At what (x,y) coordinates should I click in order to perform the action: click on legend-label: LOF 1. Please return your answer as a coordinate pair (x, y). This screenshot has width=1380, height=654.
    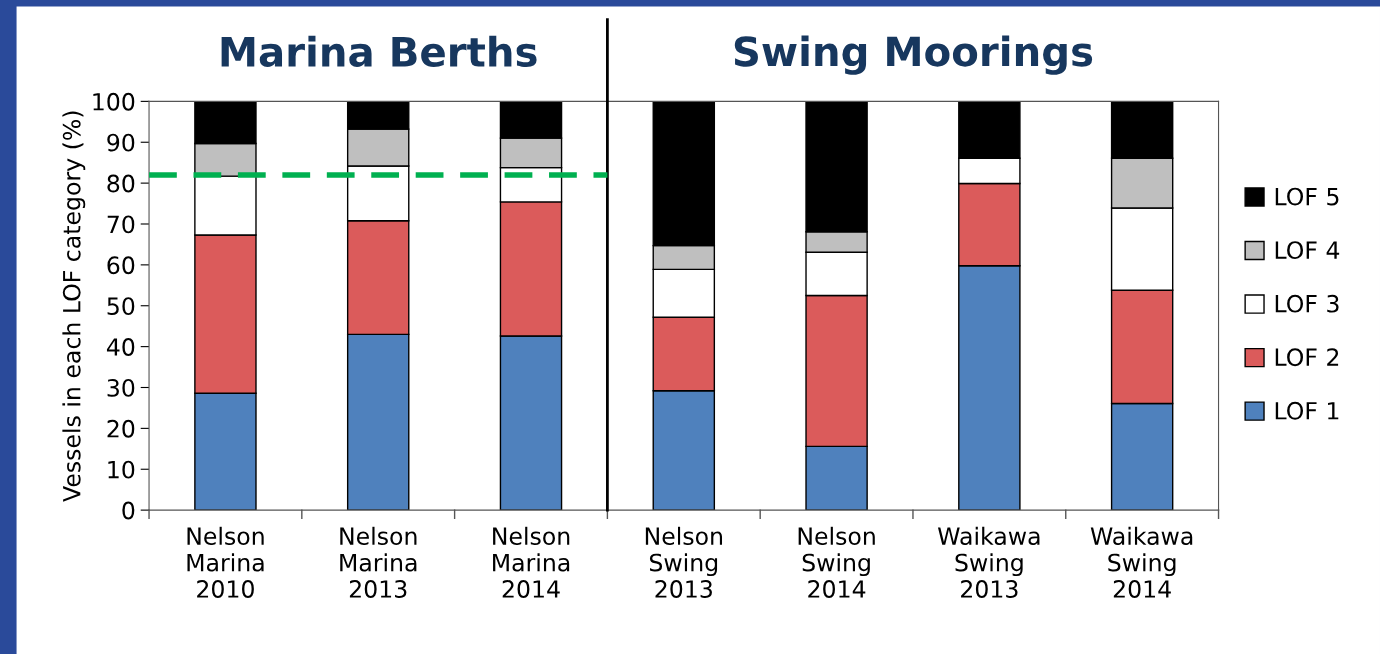
    Looking at the image, I should click on (1307, 410).